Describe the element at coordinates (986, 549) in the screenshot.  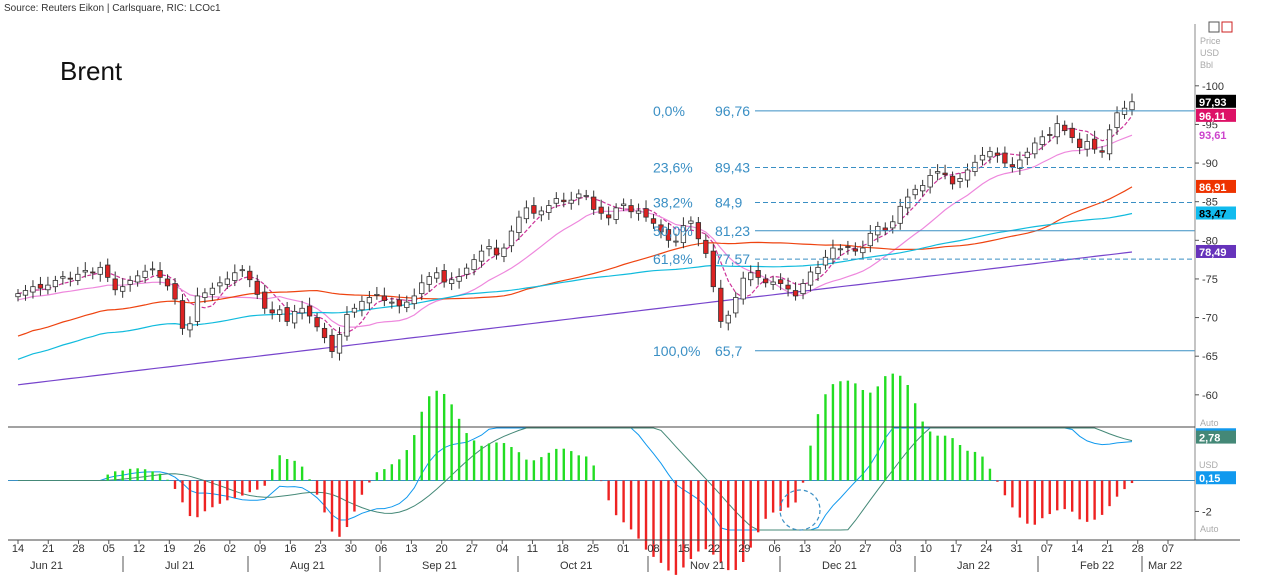
I see `x-tick-label: 24` at that location.